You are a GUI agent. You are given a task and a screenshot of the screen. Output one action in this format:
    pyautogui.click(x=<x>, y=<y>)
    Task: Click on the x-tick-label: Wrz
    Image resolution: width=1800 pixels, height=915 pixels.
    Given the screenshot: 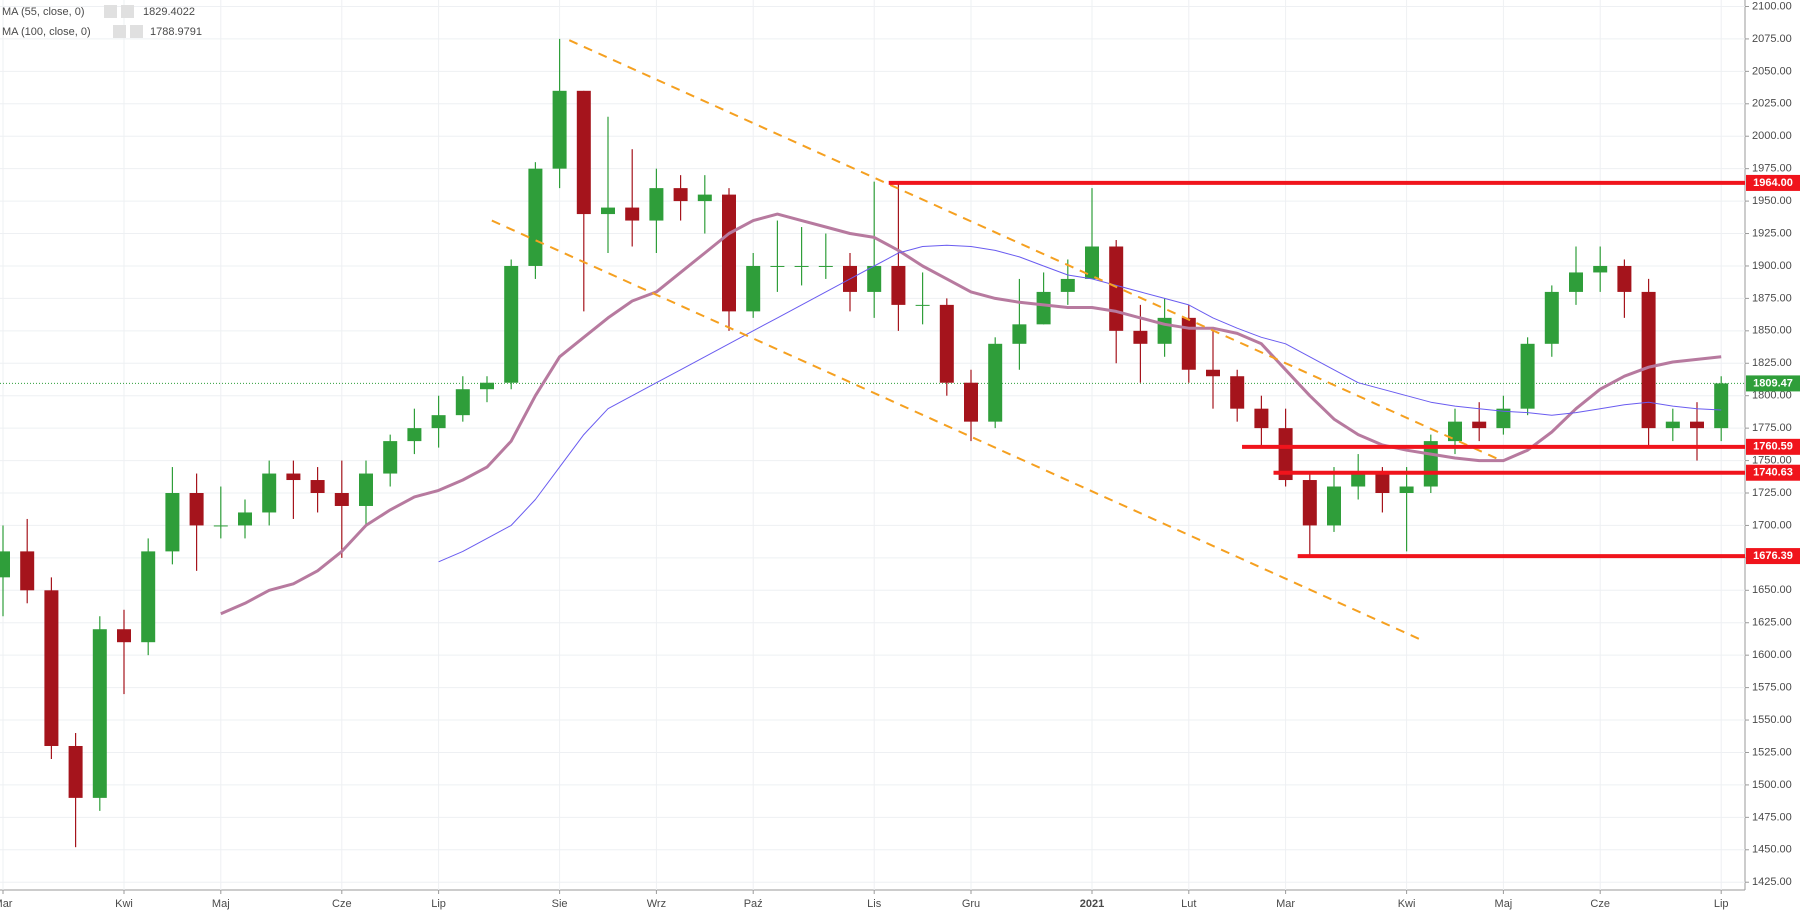 What is the action you would take?
    pyautogui.click(x=656, y=904)
    